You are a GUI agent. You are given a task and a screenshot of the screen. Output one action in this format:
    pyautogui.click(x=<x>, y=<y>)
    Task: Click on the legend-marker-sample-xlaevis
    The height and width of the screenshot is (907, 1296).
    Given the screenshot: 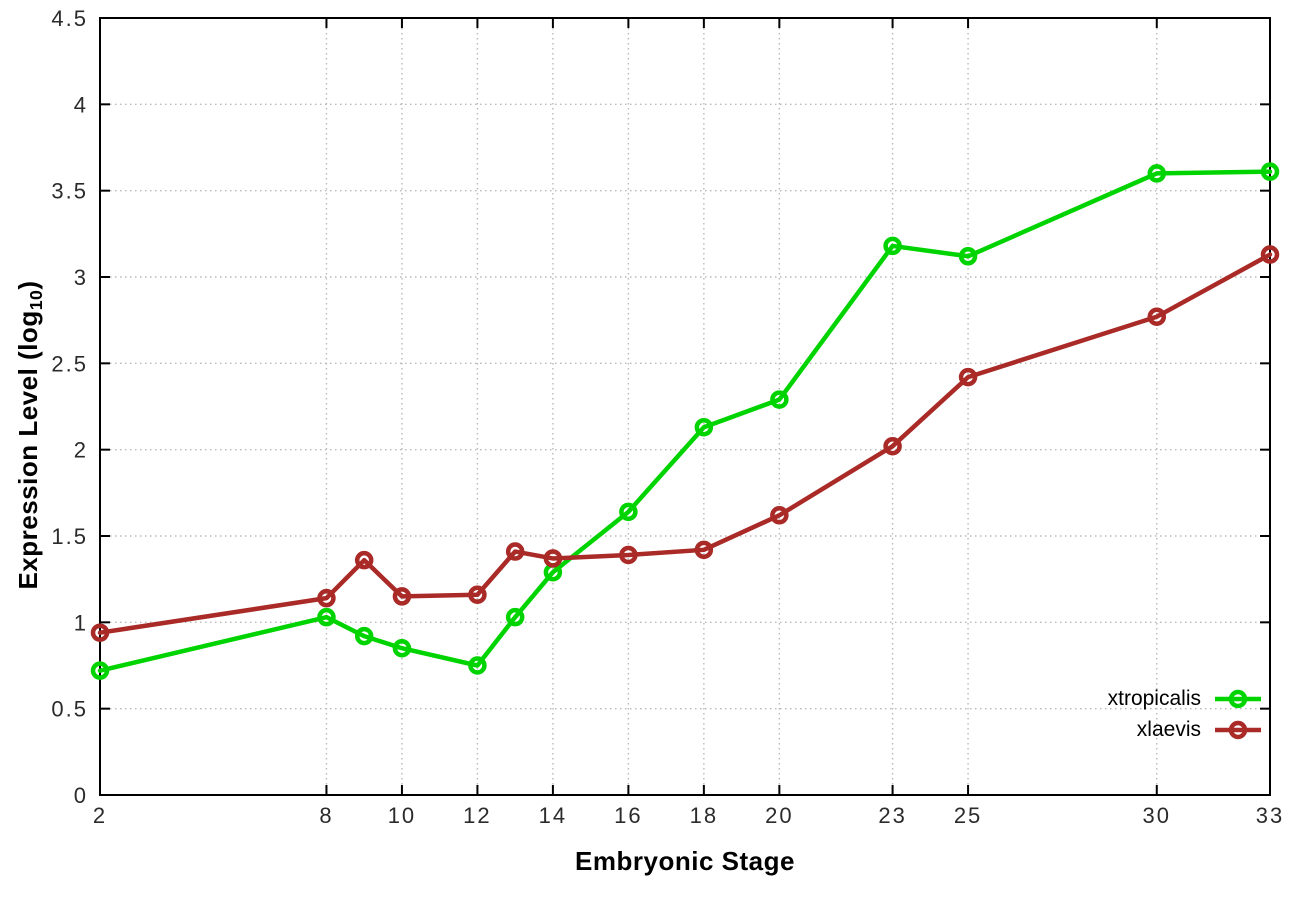 What is the action you would take?
    pyautogui.click(x=1238, y=730)
    